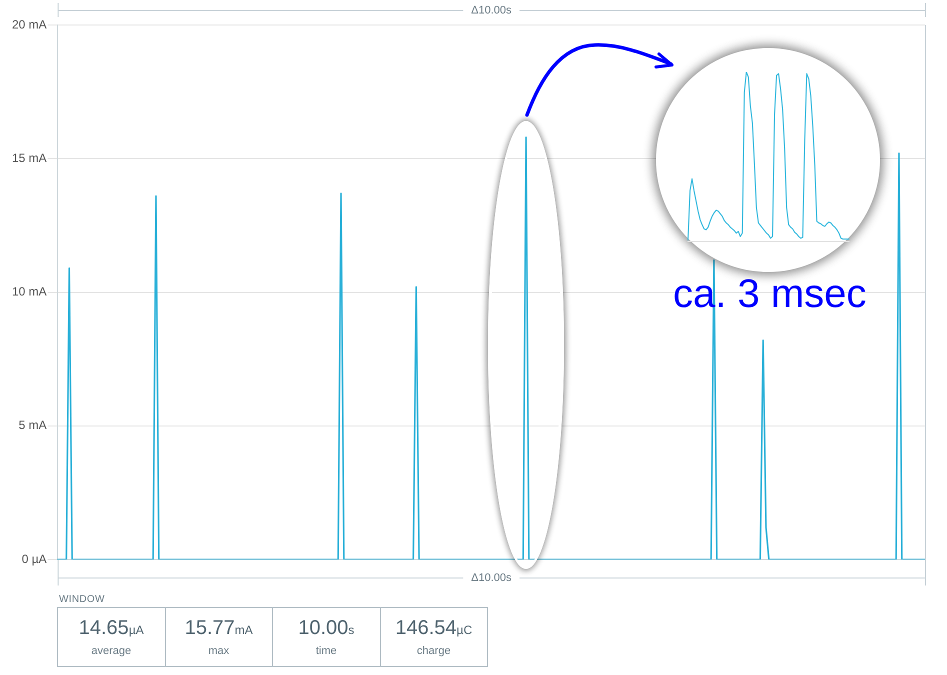 The height and width of the screenshot is (675, 947). What do you see at coordinates (82, 600) in the screenshot?
I see `text: WINDOW` at bounding box center [82, 600].